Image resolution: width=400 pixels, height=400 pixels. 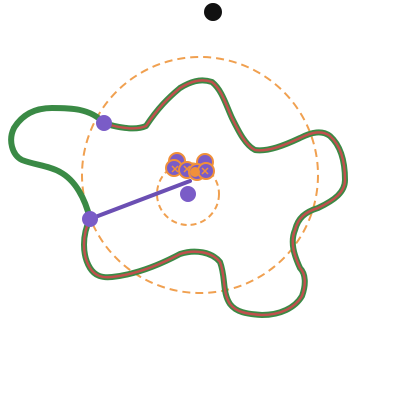 I want to click on rotor-cluster-icon, so click(x=190, y=166).